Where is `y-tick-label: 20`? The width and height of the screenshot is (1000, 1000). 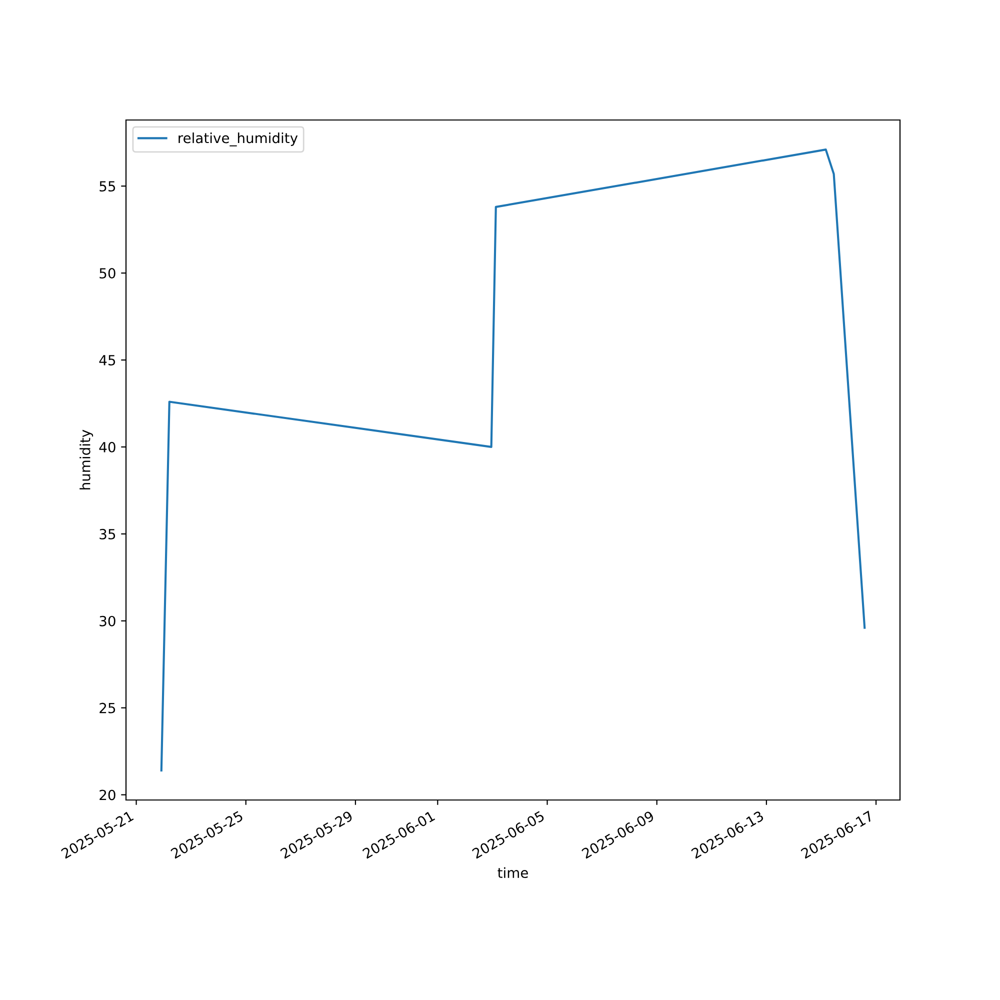
y-tick-label: 20 is located at coordinates (108, 795).